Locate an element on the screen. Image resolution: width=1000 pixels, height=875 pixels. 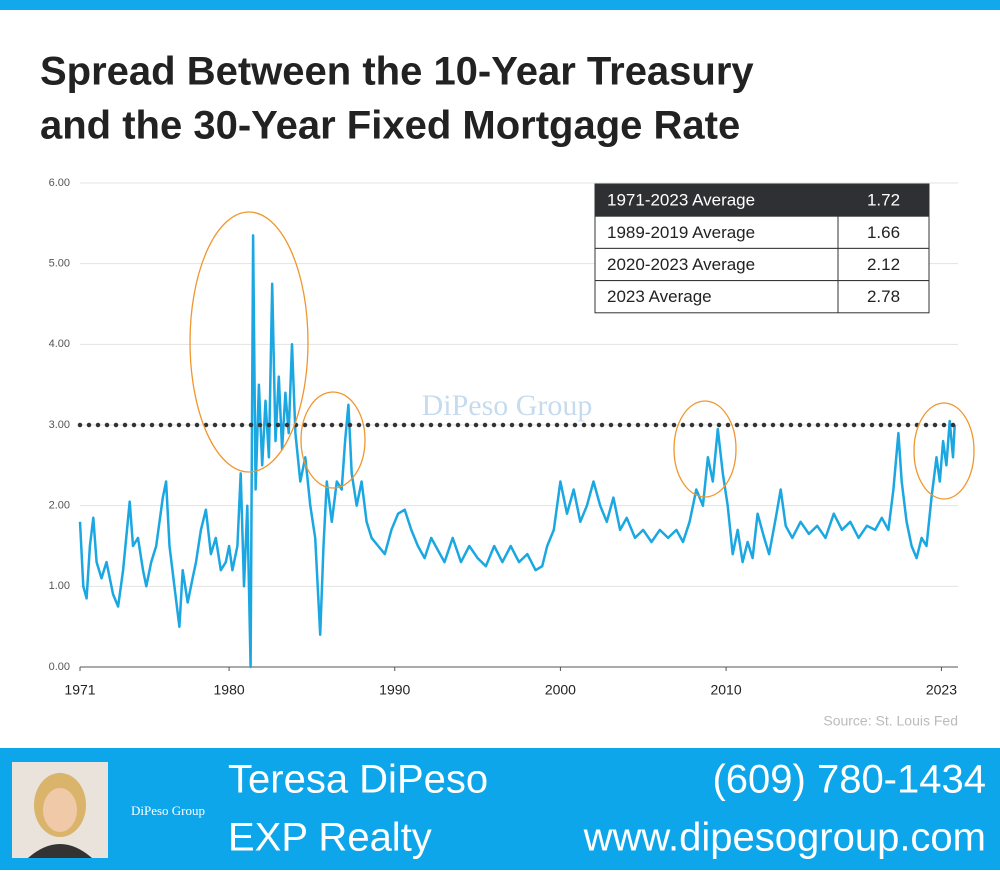
y-tick-label: 0.00 is located at coordinates (59, 667).